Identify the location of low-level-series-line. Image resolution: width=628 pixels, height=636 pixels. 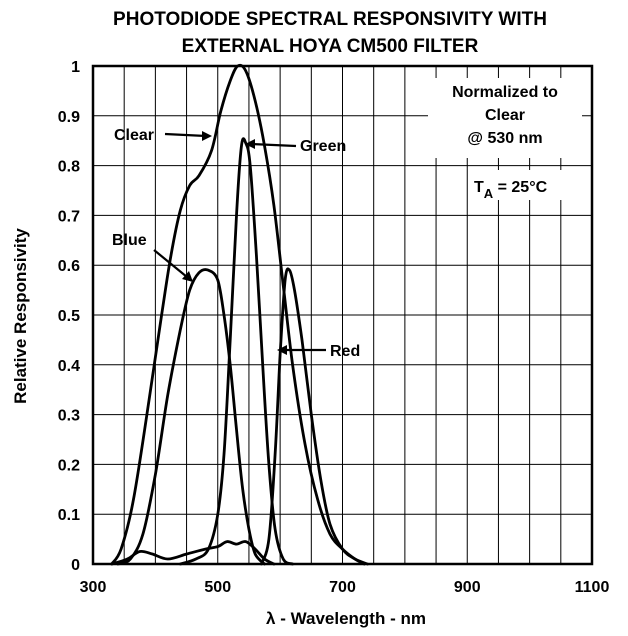
(193, 553).